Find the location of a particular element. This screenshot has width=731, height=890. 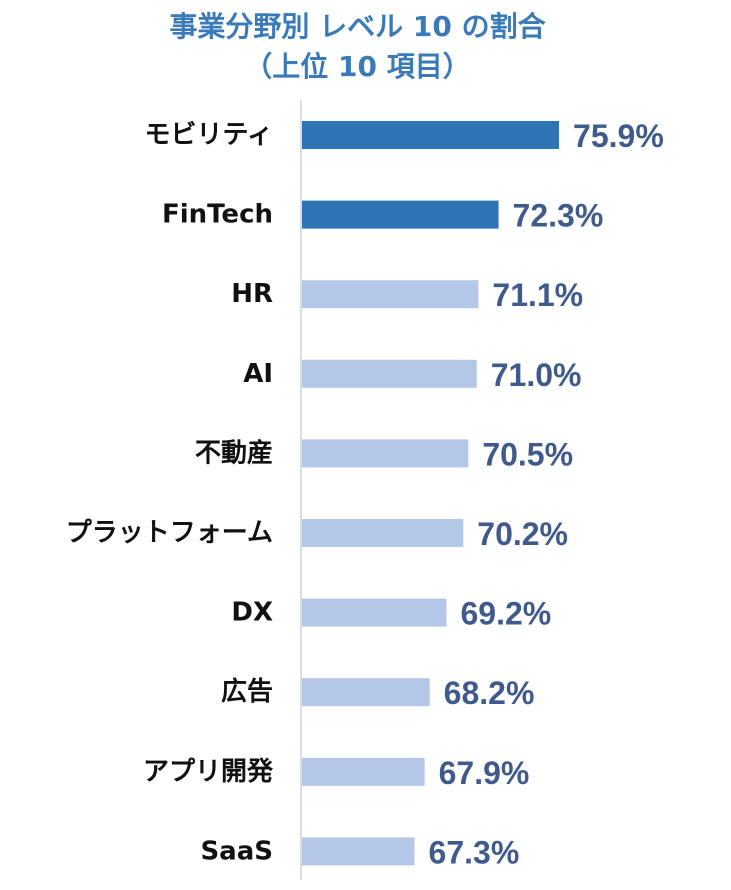

value-label: 67.9% is located at coordinates (484, 773).